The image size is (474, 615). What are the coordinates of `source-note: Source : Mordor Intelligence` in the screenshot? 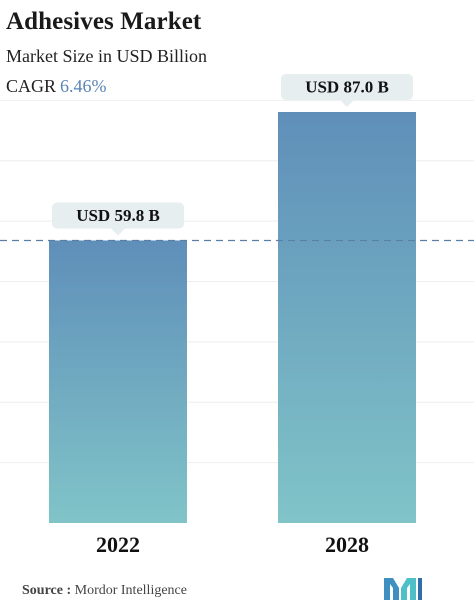 It's located at (104, 591).